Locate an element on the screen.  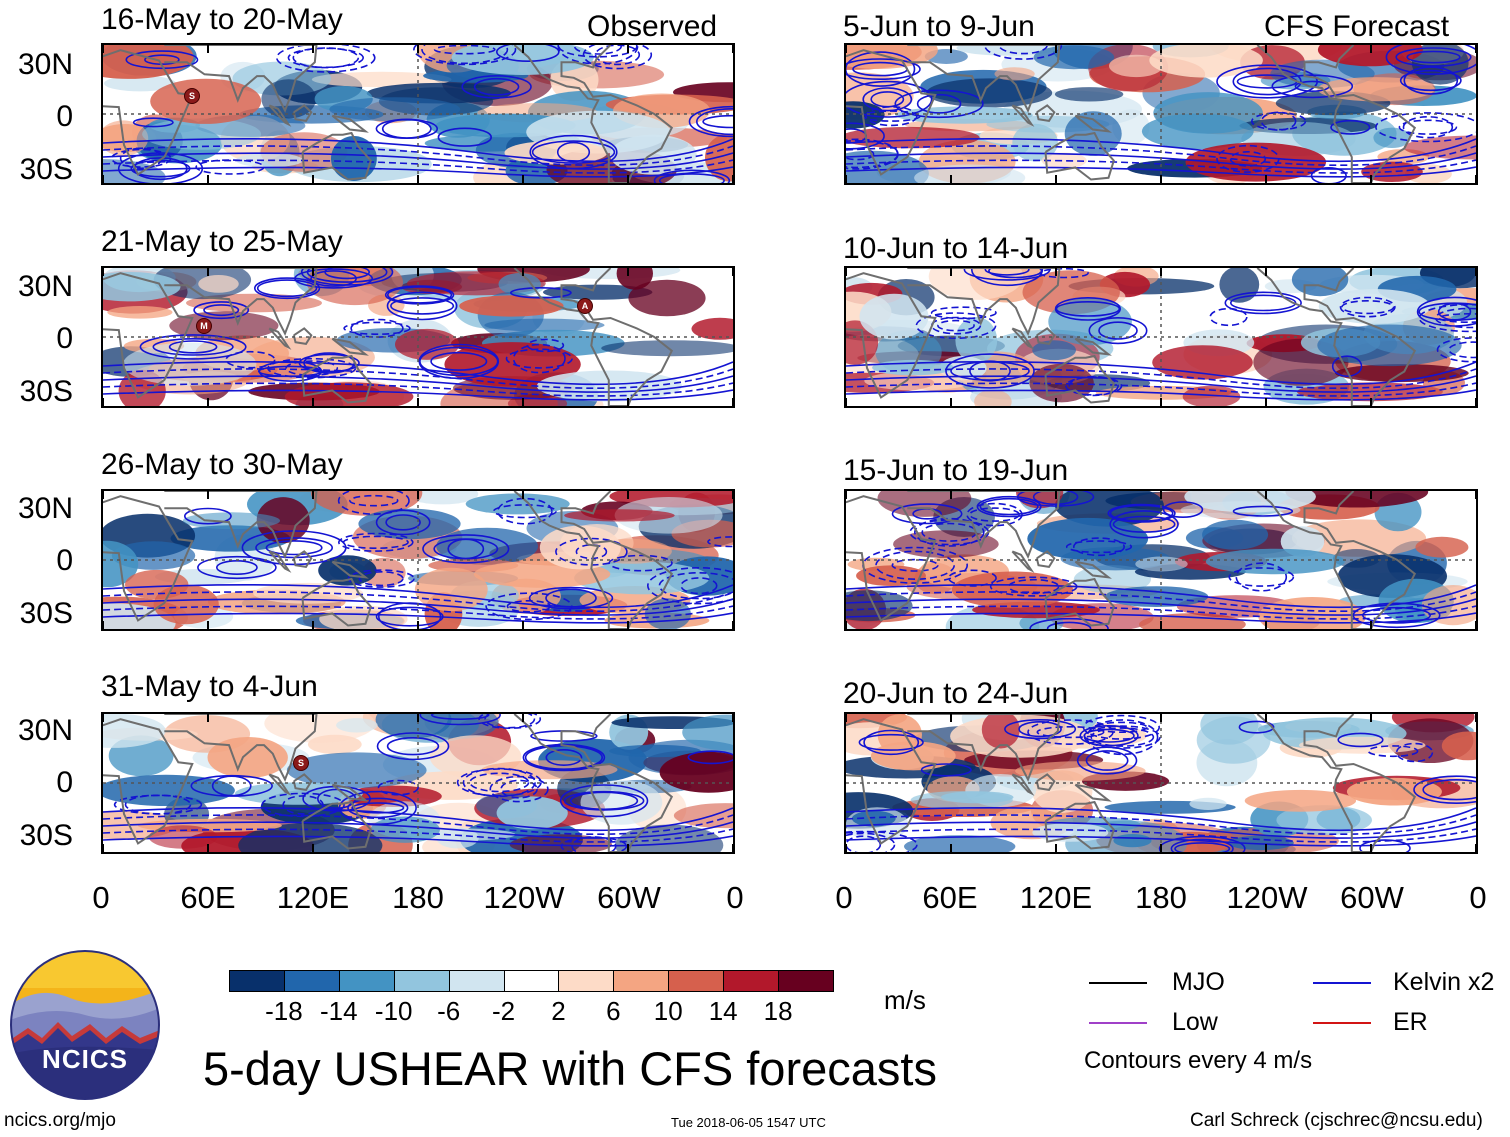
storm-marker: S is located at coordinates (192, 96).